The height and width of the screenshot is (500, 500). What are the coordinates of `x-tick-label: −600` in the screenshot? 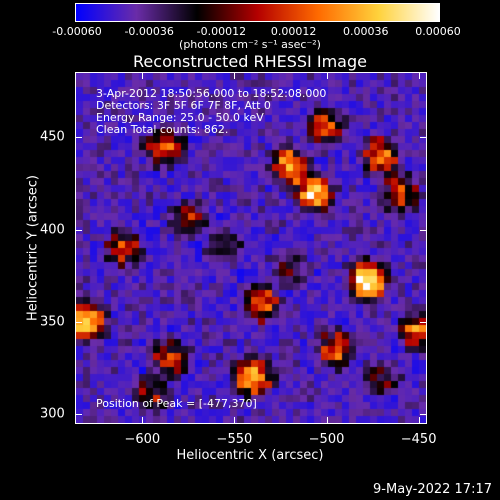 It's located at (142, 439).